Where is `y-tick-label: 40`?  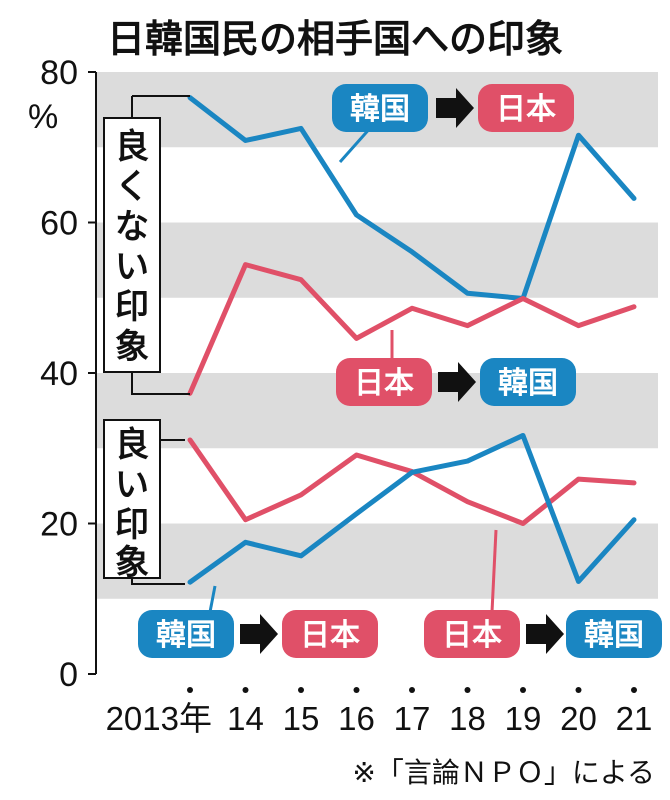 y-tick-label: 40 is located at coordinates (59, 374).